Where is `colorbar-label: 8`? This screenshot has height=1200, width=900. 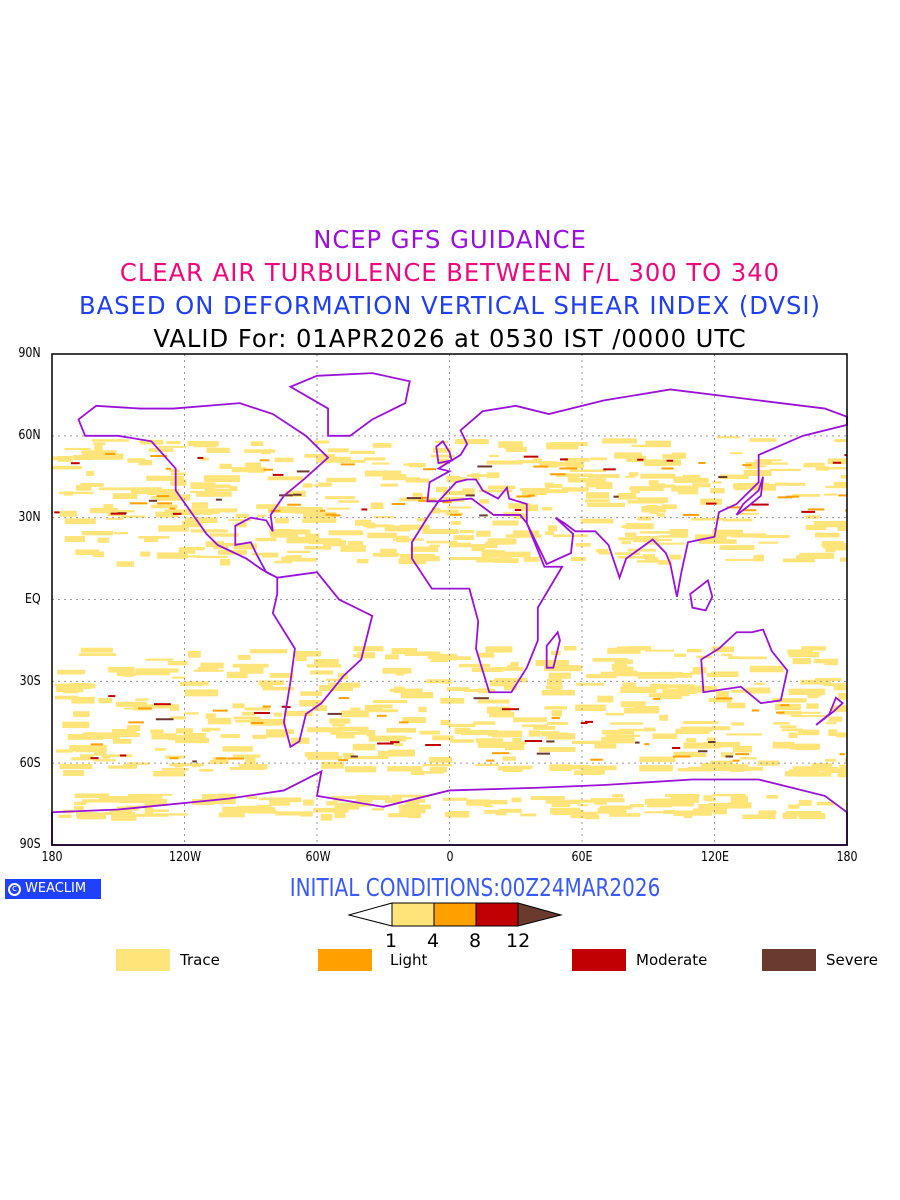 colorbar-label: 8 is located at coordinates (475, 941).